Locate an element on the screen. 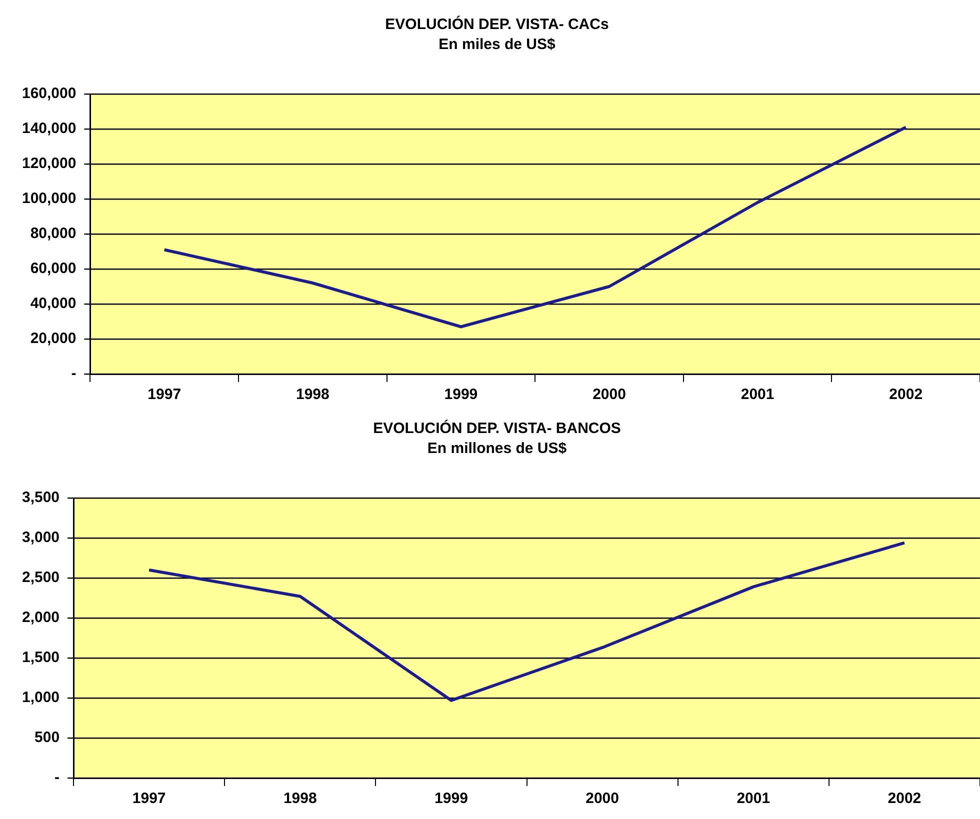 The height and width of the screenshot is (819, 980). y-tick-label: 500 is located at coordinates (47, 737).